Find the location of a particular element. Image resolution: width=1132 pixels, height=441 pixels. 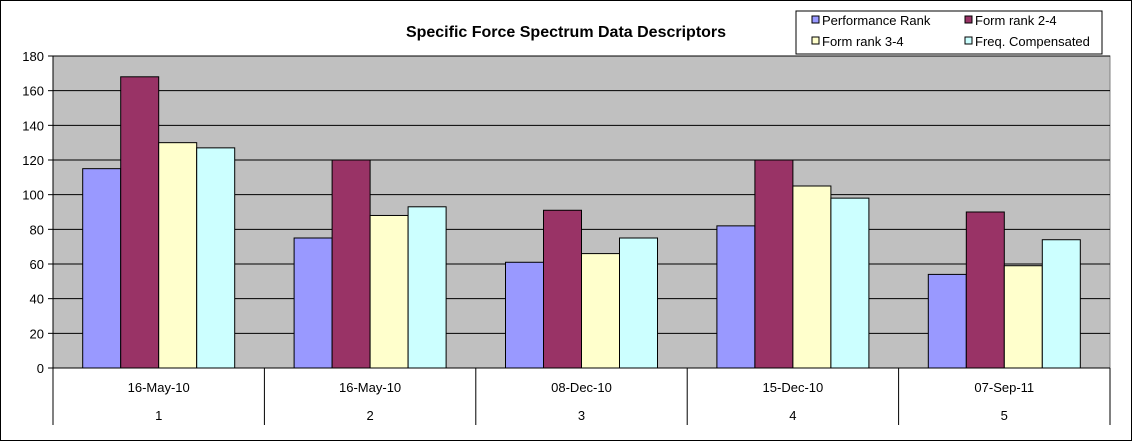

x-tick-label-index: 5 is located at coordinates (1004, 415).